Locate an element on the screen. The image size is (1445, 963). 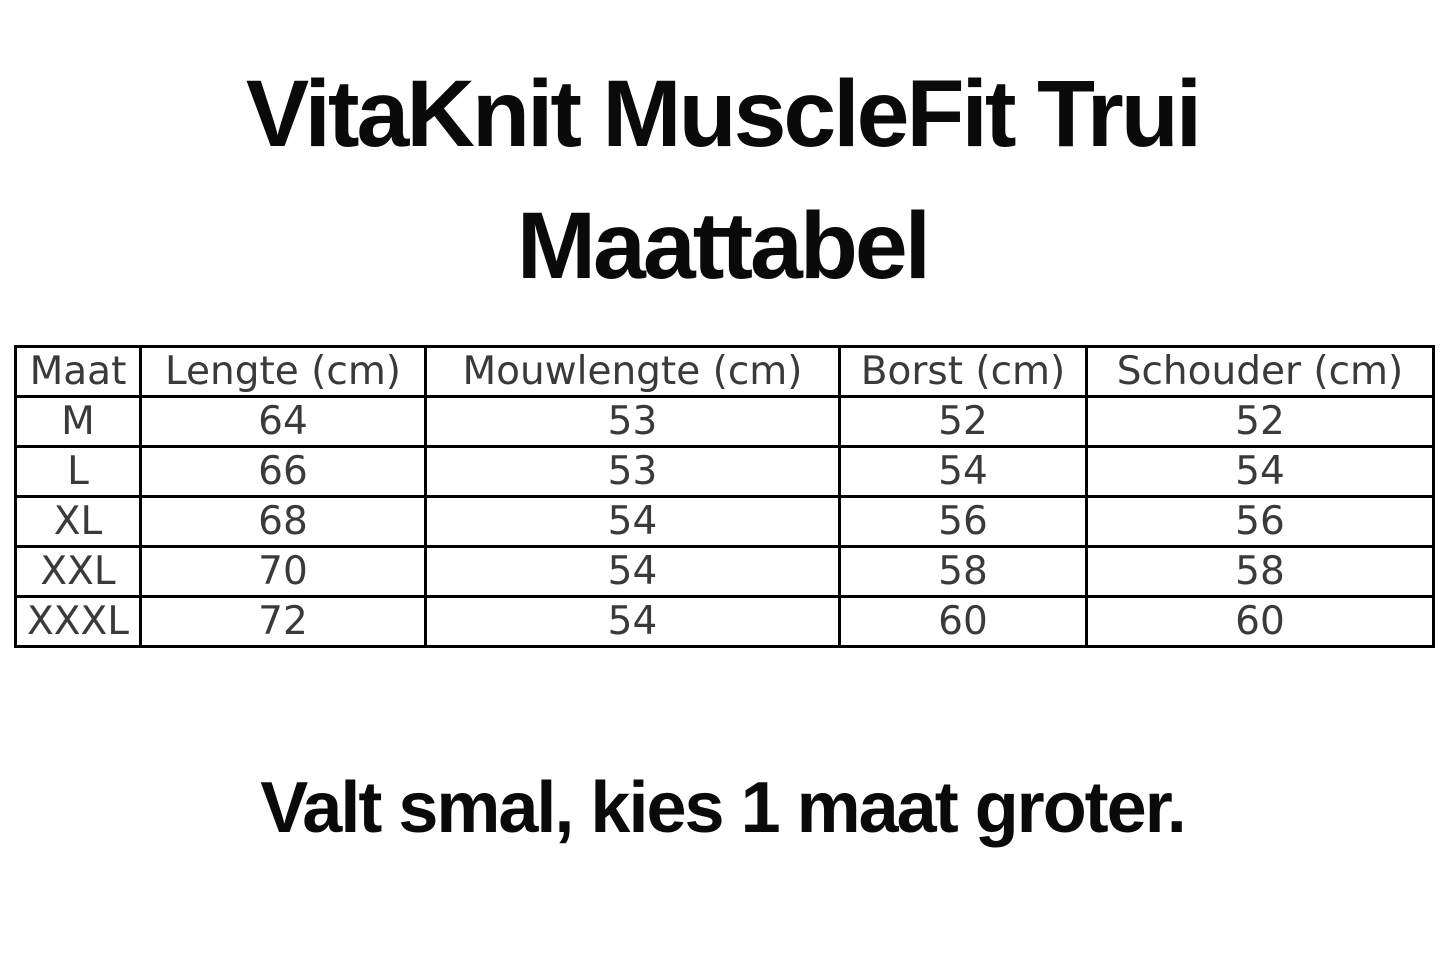
column-header-0: Maat is located at coordinates (78, 371).